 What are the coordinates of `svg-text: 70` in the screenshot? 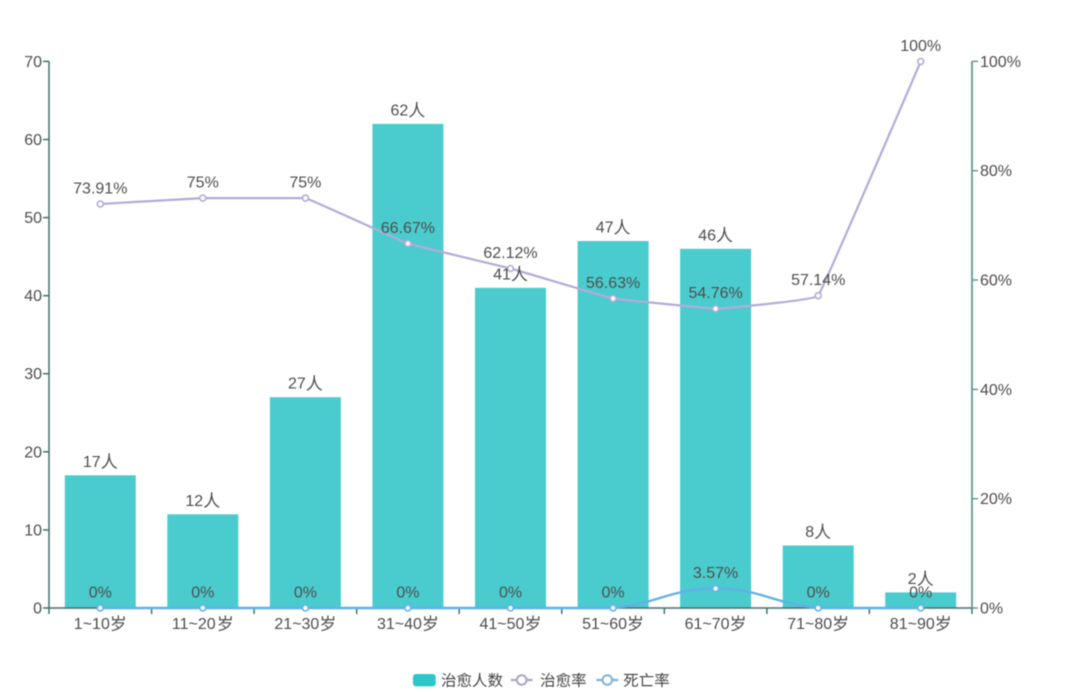 It's located at (33, 62).